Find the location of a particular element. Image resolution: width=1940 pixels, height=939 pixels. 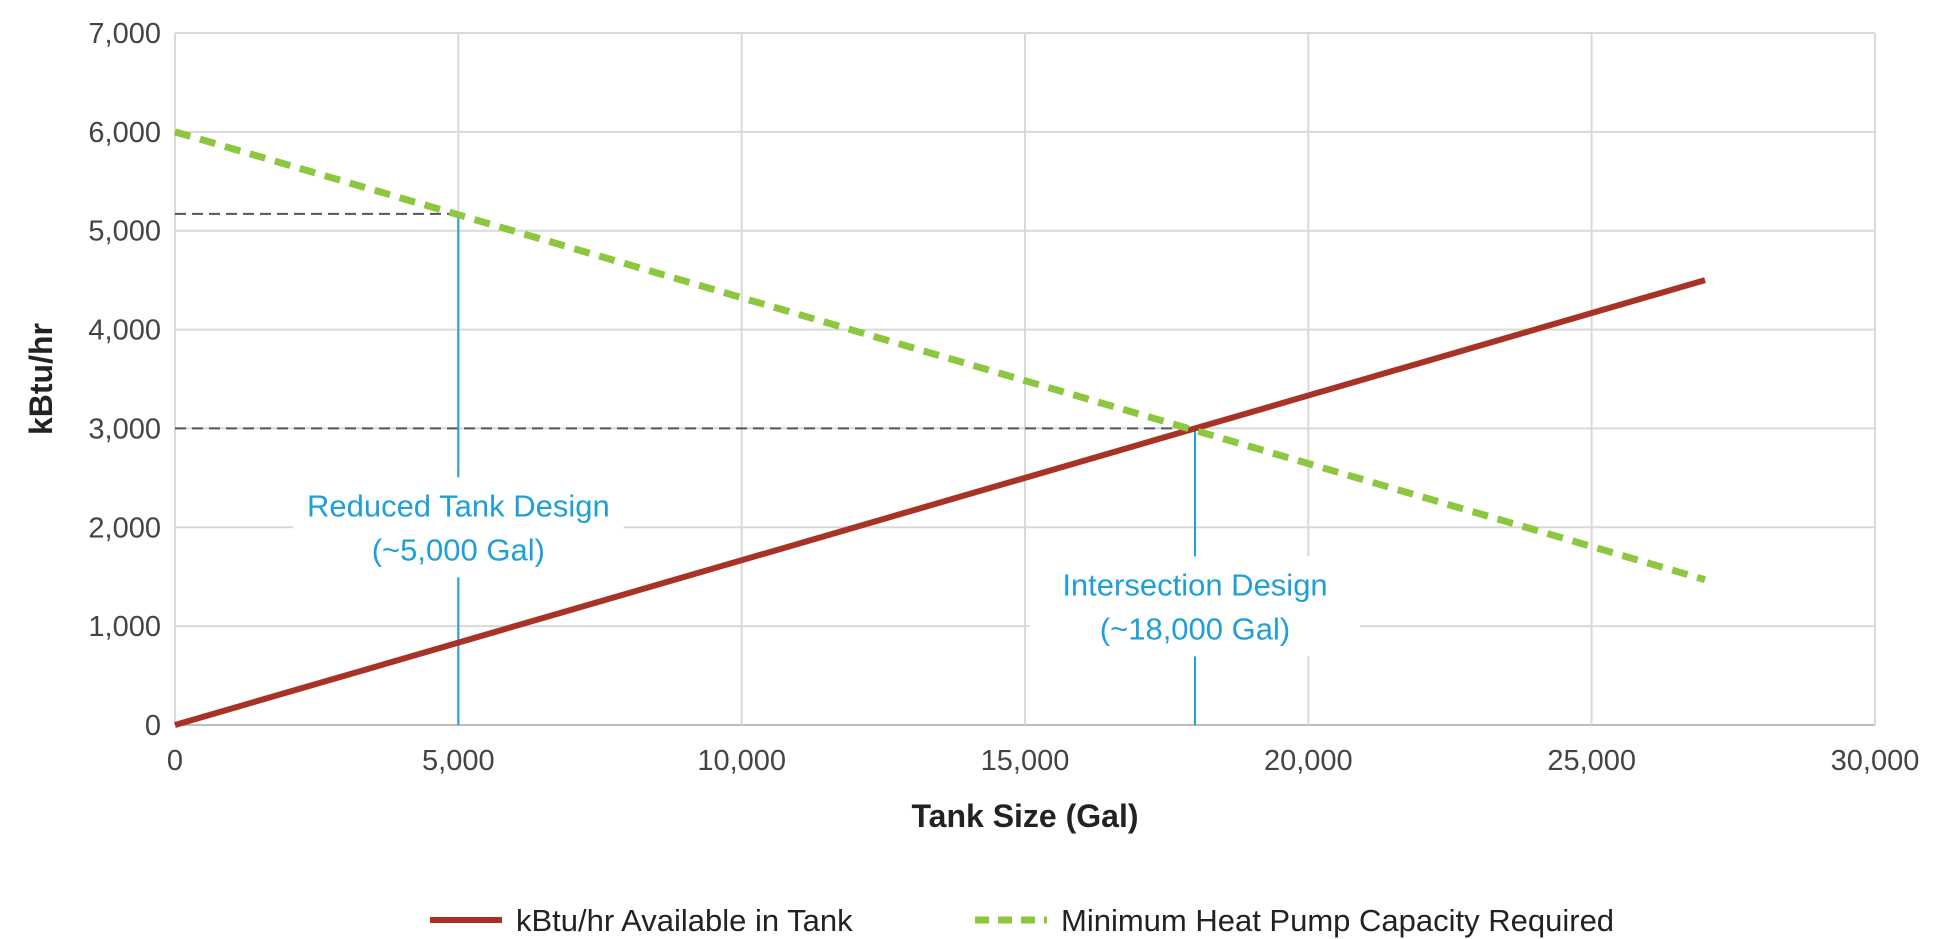

x-tick-label: 25,000 is located at coordinates (1591, 761).